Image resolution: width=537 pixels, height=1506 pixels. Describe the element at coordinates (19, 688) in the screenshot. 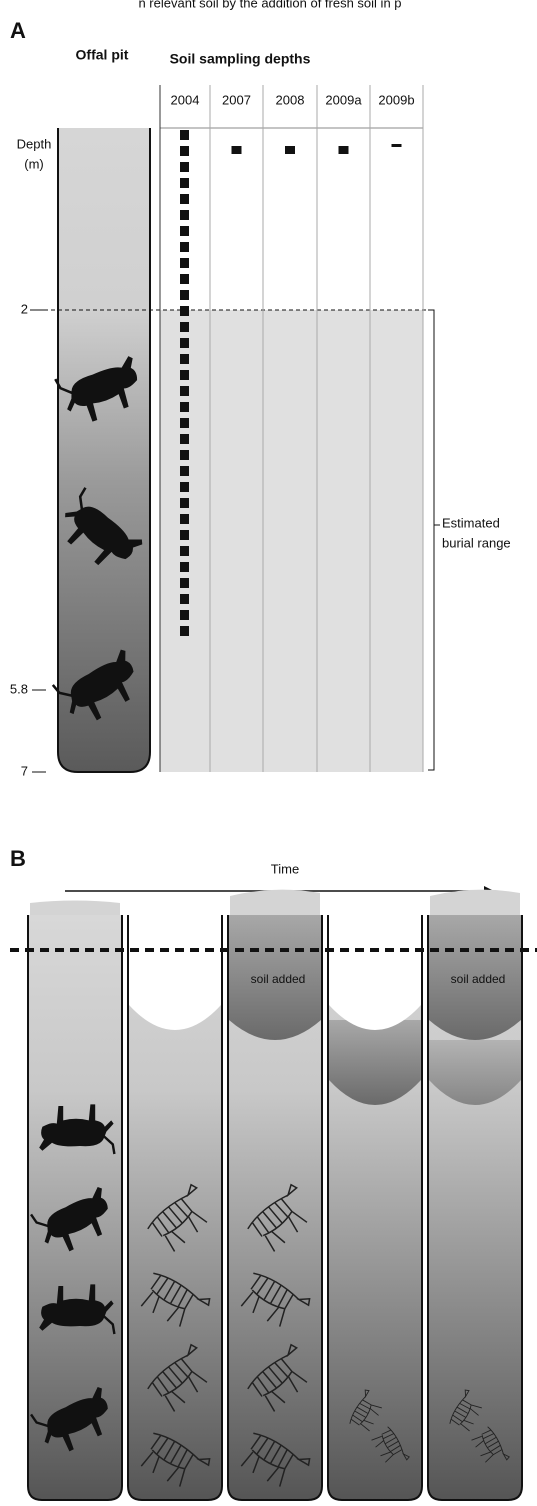

I see `depth-tick-label: 5.8` at that location.